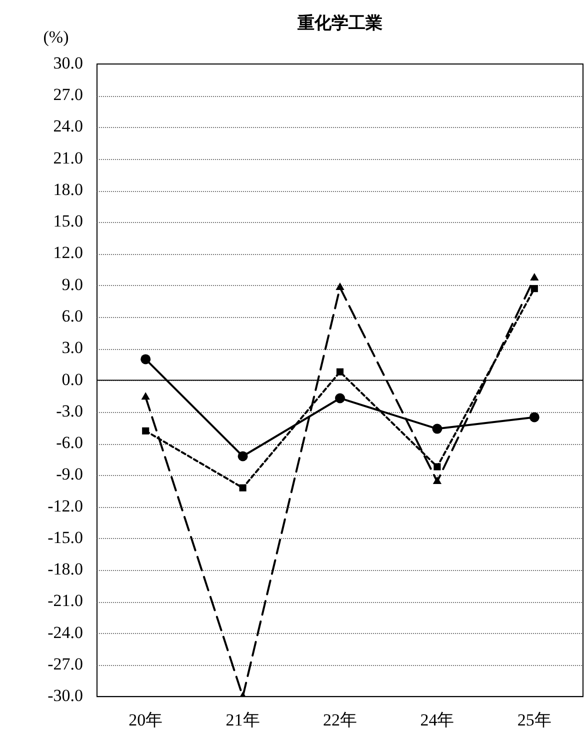 Image resolution: width=588 pixels, height=753 pixels. I want to click on y-tick-label: 3.0, so click(72, 348).